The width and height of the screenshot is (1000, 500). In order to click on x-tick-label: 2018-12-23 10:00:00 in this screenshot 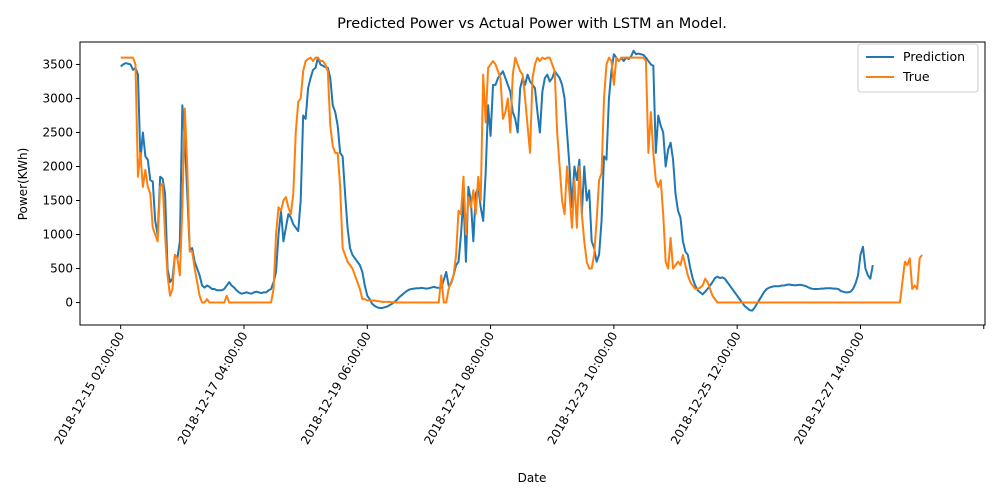, I will do `click(583, 388)`.